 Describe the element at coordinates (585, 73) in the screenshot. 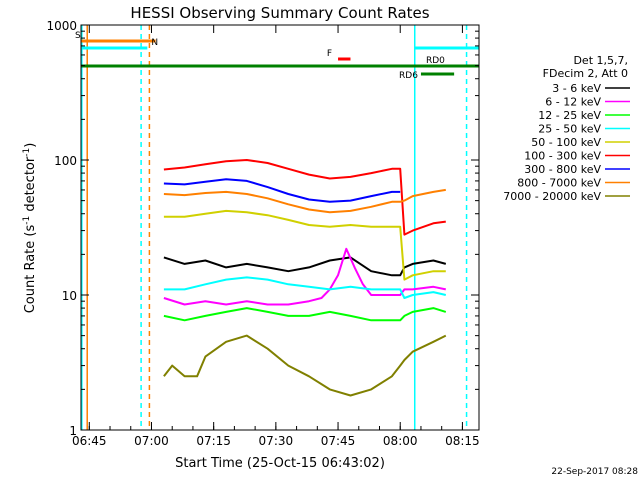

I see `legend-header-1: FDecim 2, Att 0` at that location.